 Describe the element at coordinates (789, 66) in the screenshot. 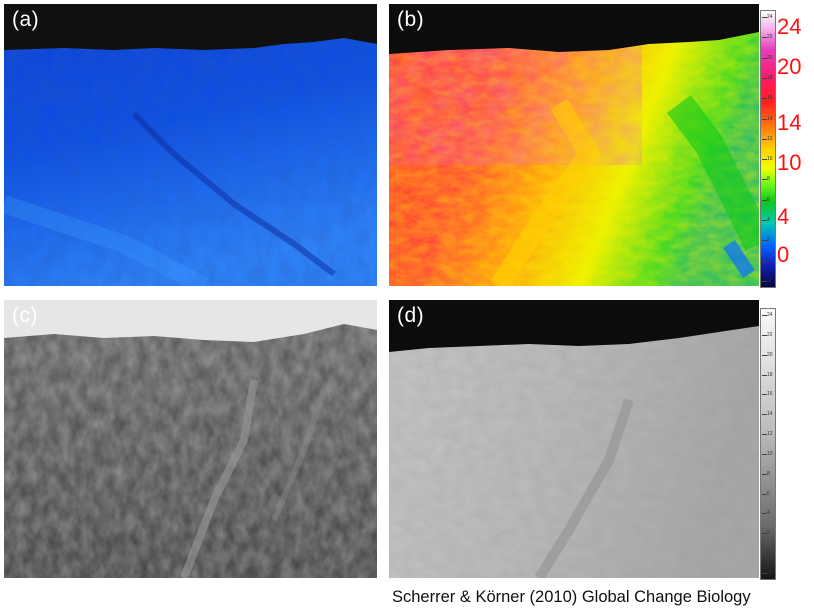

I see `scale-label-20: 20` at that location.